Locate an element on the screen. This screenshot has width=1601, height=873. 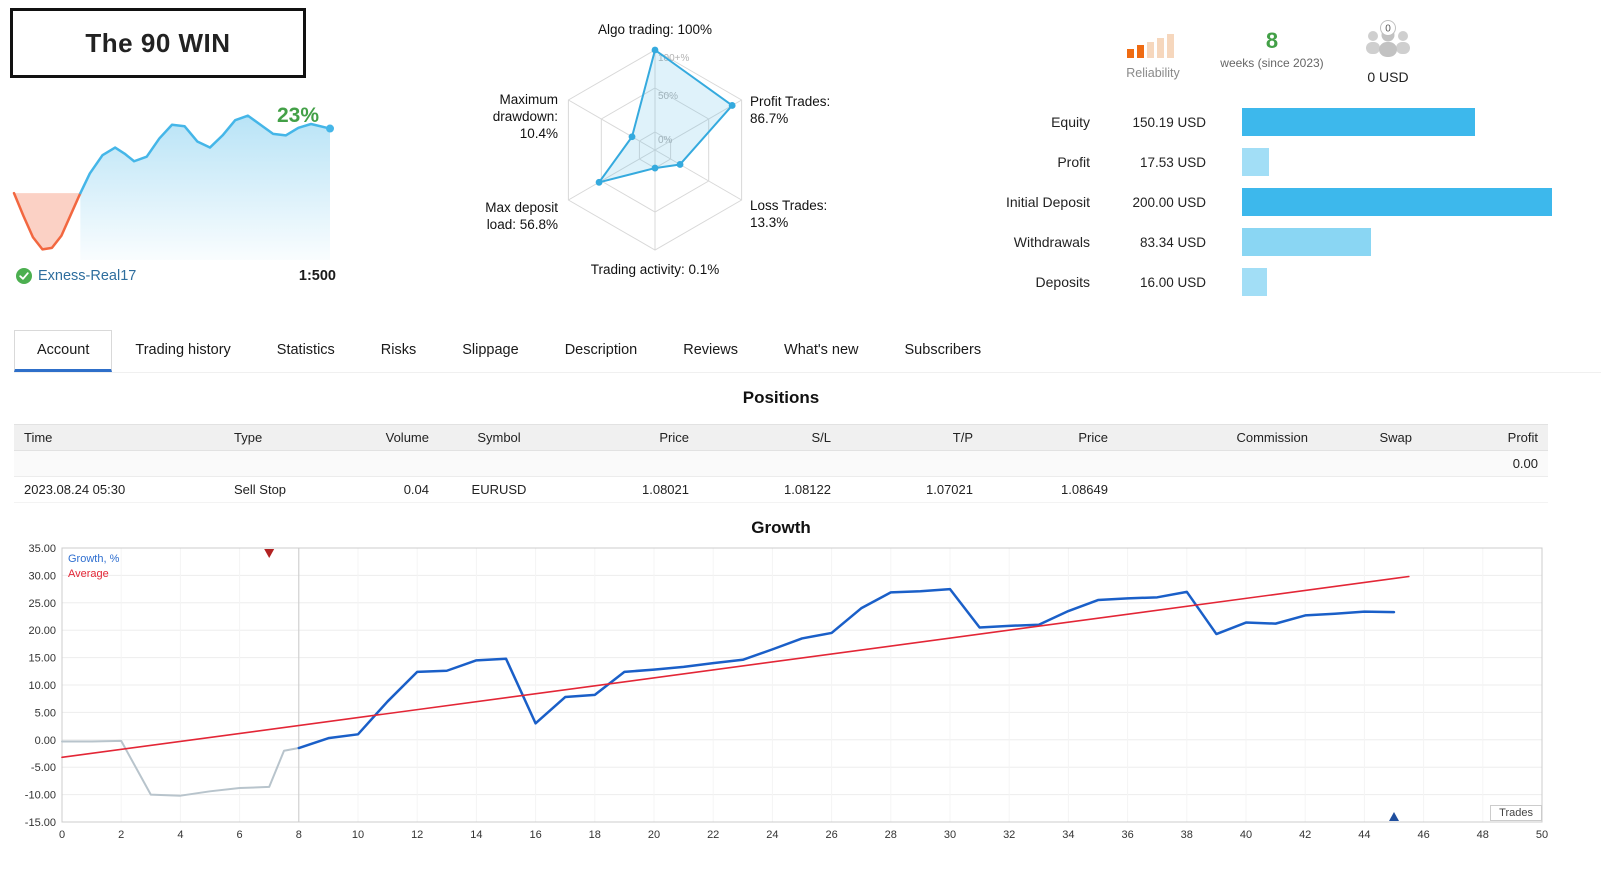
svg-text: 40 is located at coordinates (1246, 835).